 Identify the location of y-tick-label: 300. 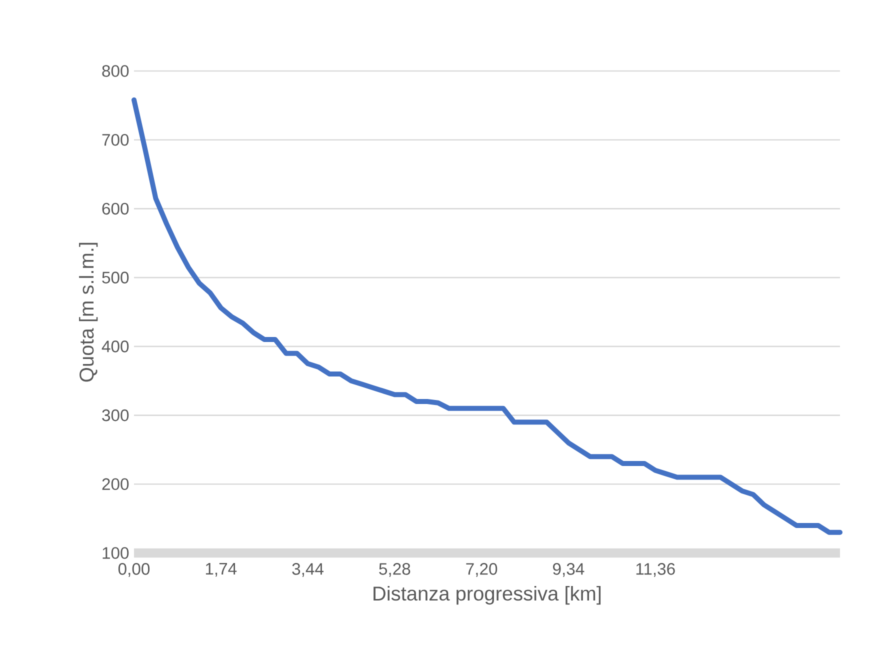
(115, 415).